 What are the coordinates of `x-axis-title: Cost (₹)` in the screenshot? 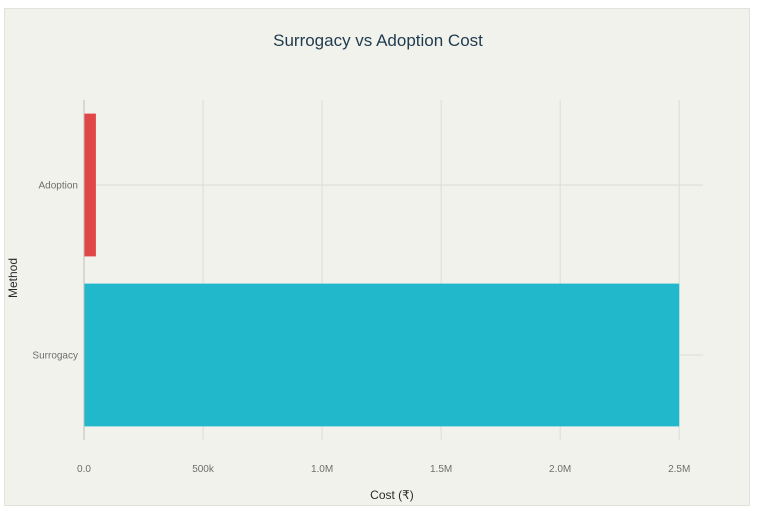 It's located at (392, 495).